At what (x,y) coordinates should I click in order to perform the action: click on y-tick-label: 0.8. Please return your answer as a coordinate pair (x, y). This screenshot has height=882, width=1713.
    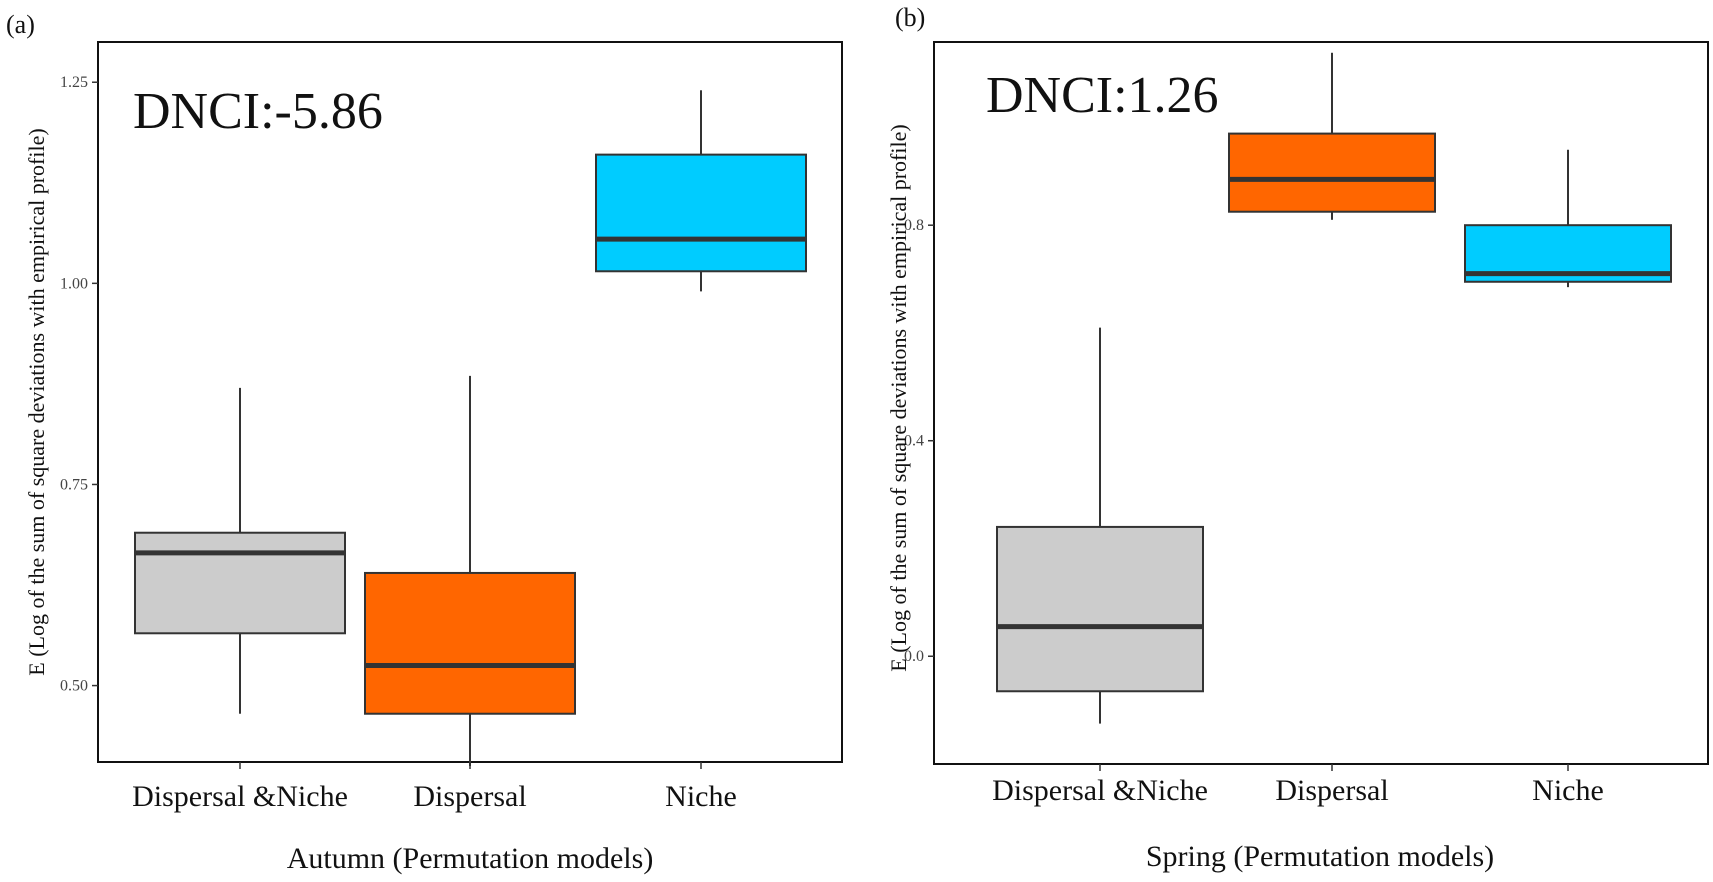
    Looking at the image, I should click on (914, 225).